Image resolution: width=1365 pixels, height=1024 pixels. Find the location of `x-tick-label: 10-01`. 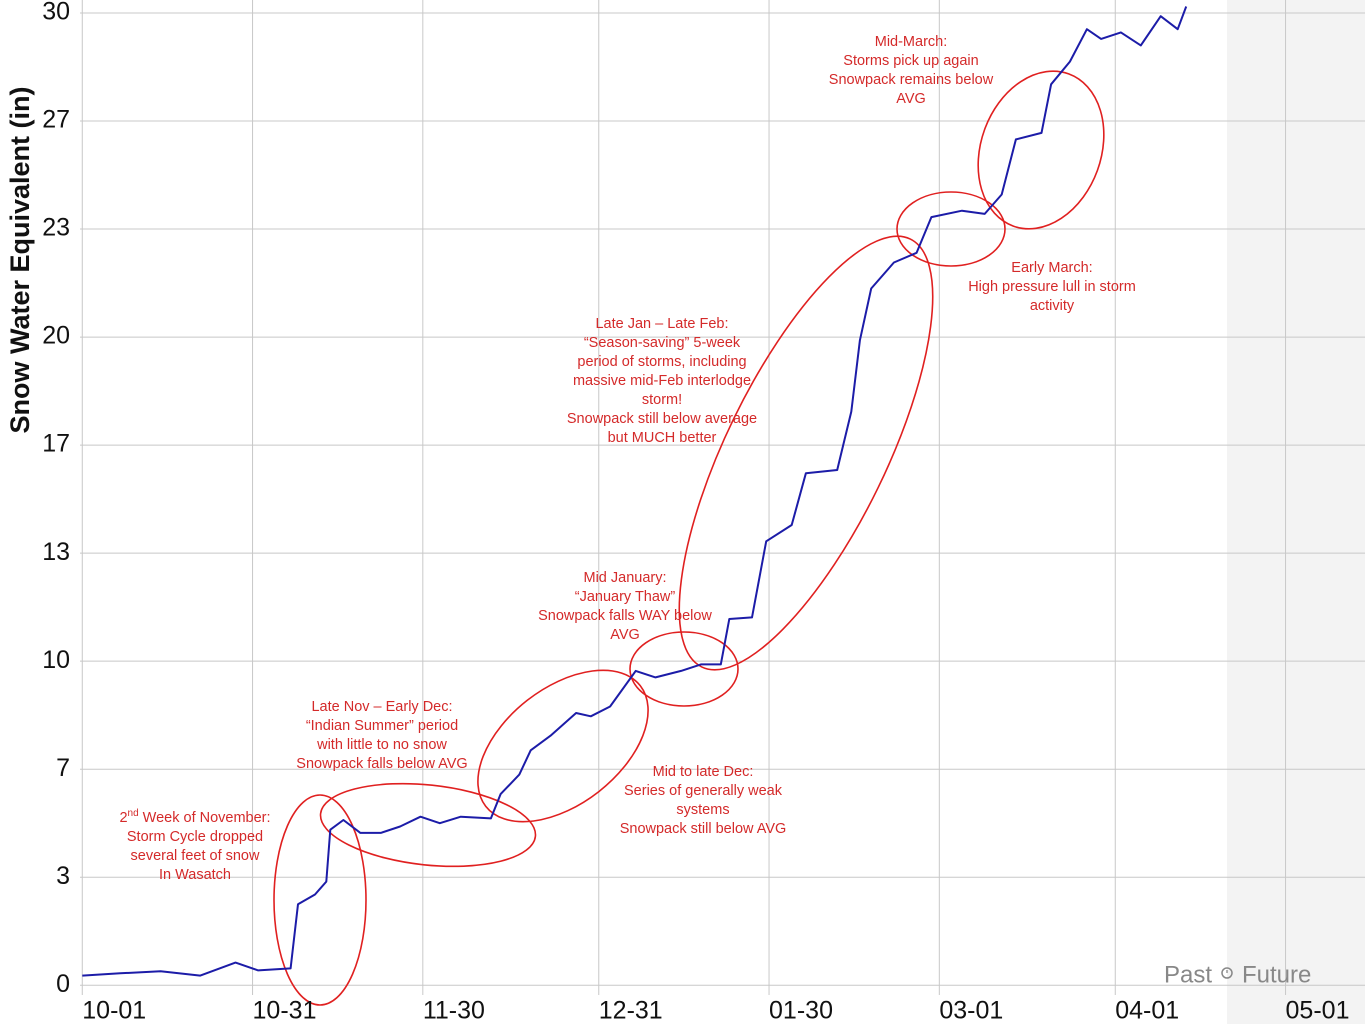

x-tick-label: 10-01 is located at coordinates (114, 1010).